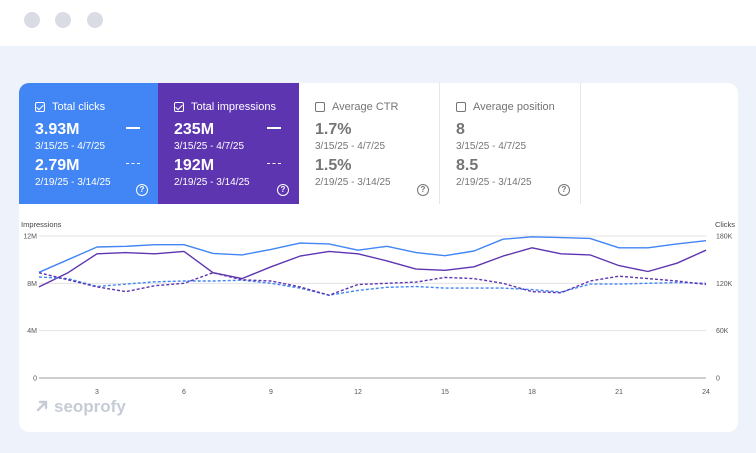 The image size is (756, 453). Describe the element at coordinates (32, 284) in the screenshot. I see `left-tick-label: 8M` at that location.